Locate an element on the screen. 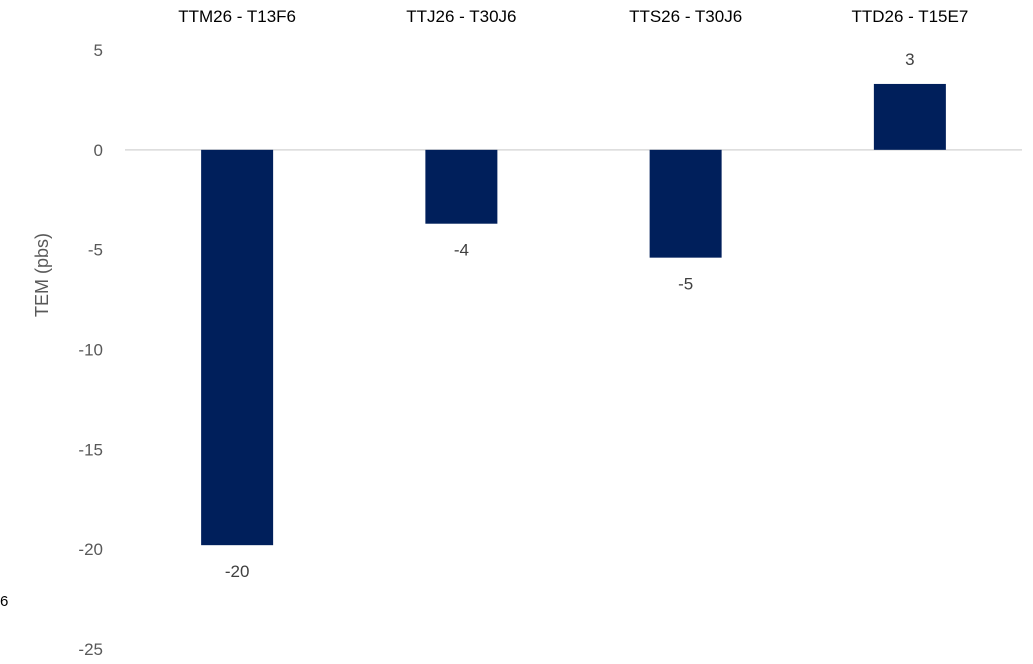 This screenshot has height=664, width=1033. stray-label: 6 is located at coordinates (4, 601).